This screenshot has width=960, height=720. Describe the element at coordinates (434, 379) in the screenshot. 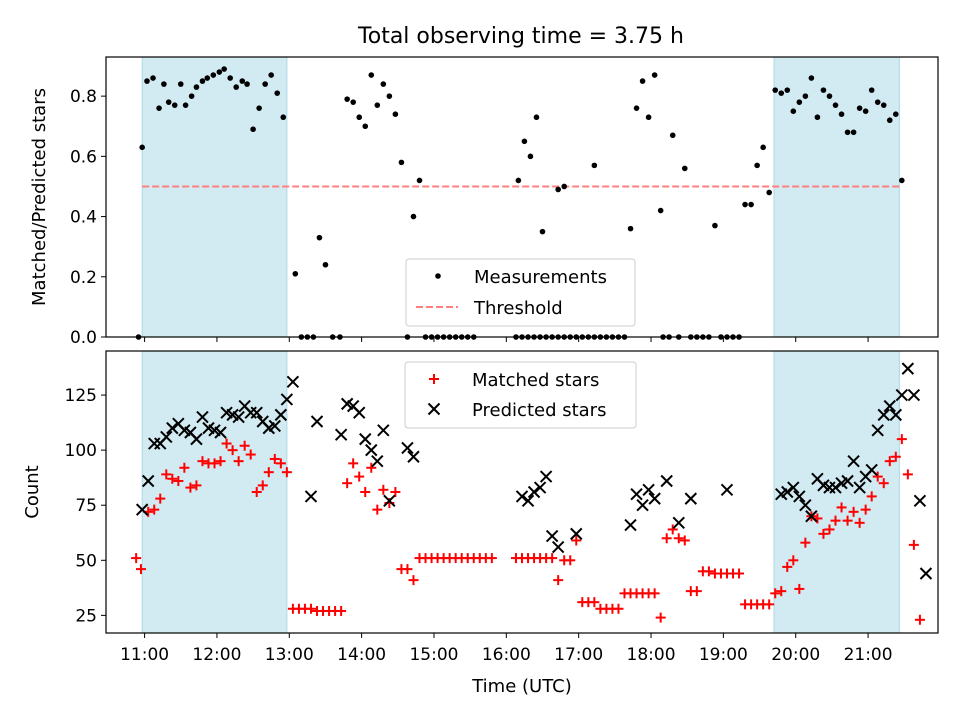

I see `matched-legend-plus` at that location.